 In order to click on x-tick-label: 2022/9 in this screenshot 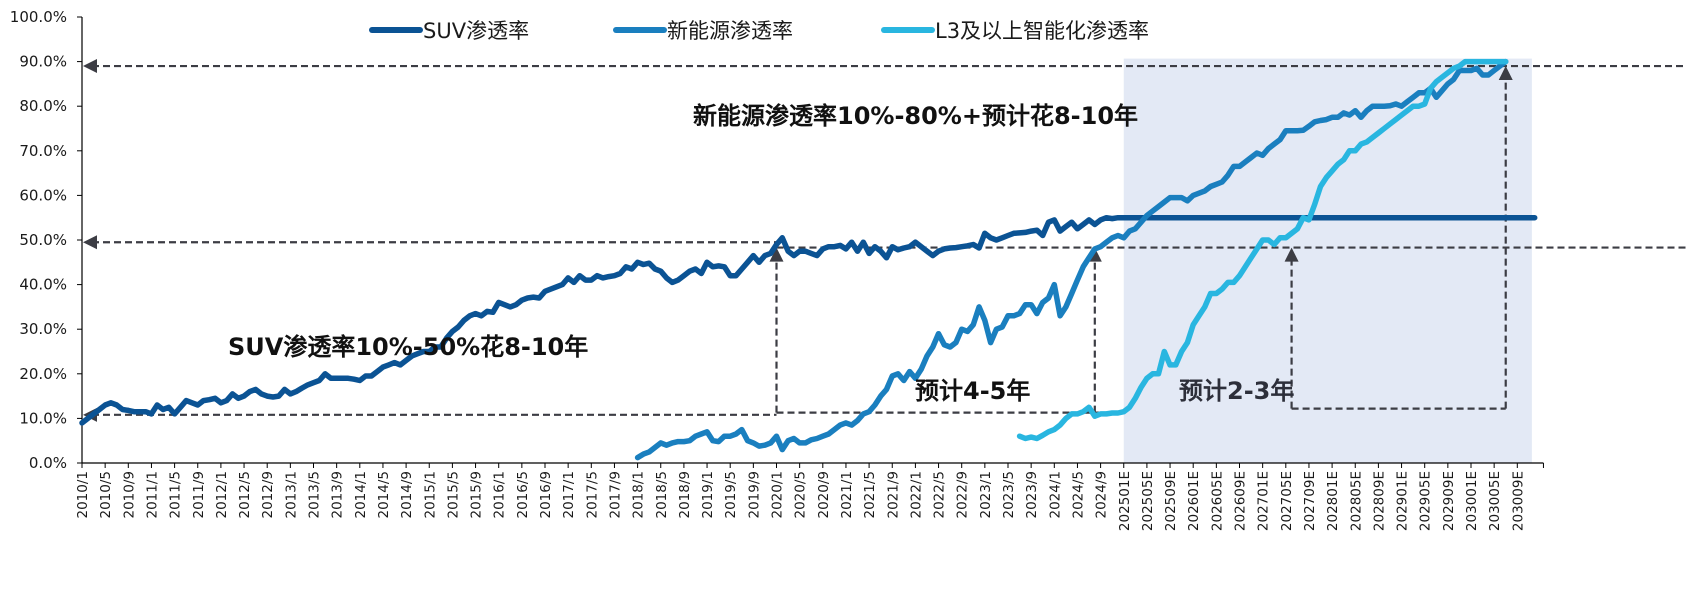, I will do `click(963, 495)`.